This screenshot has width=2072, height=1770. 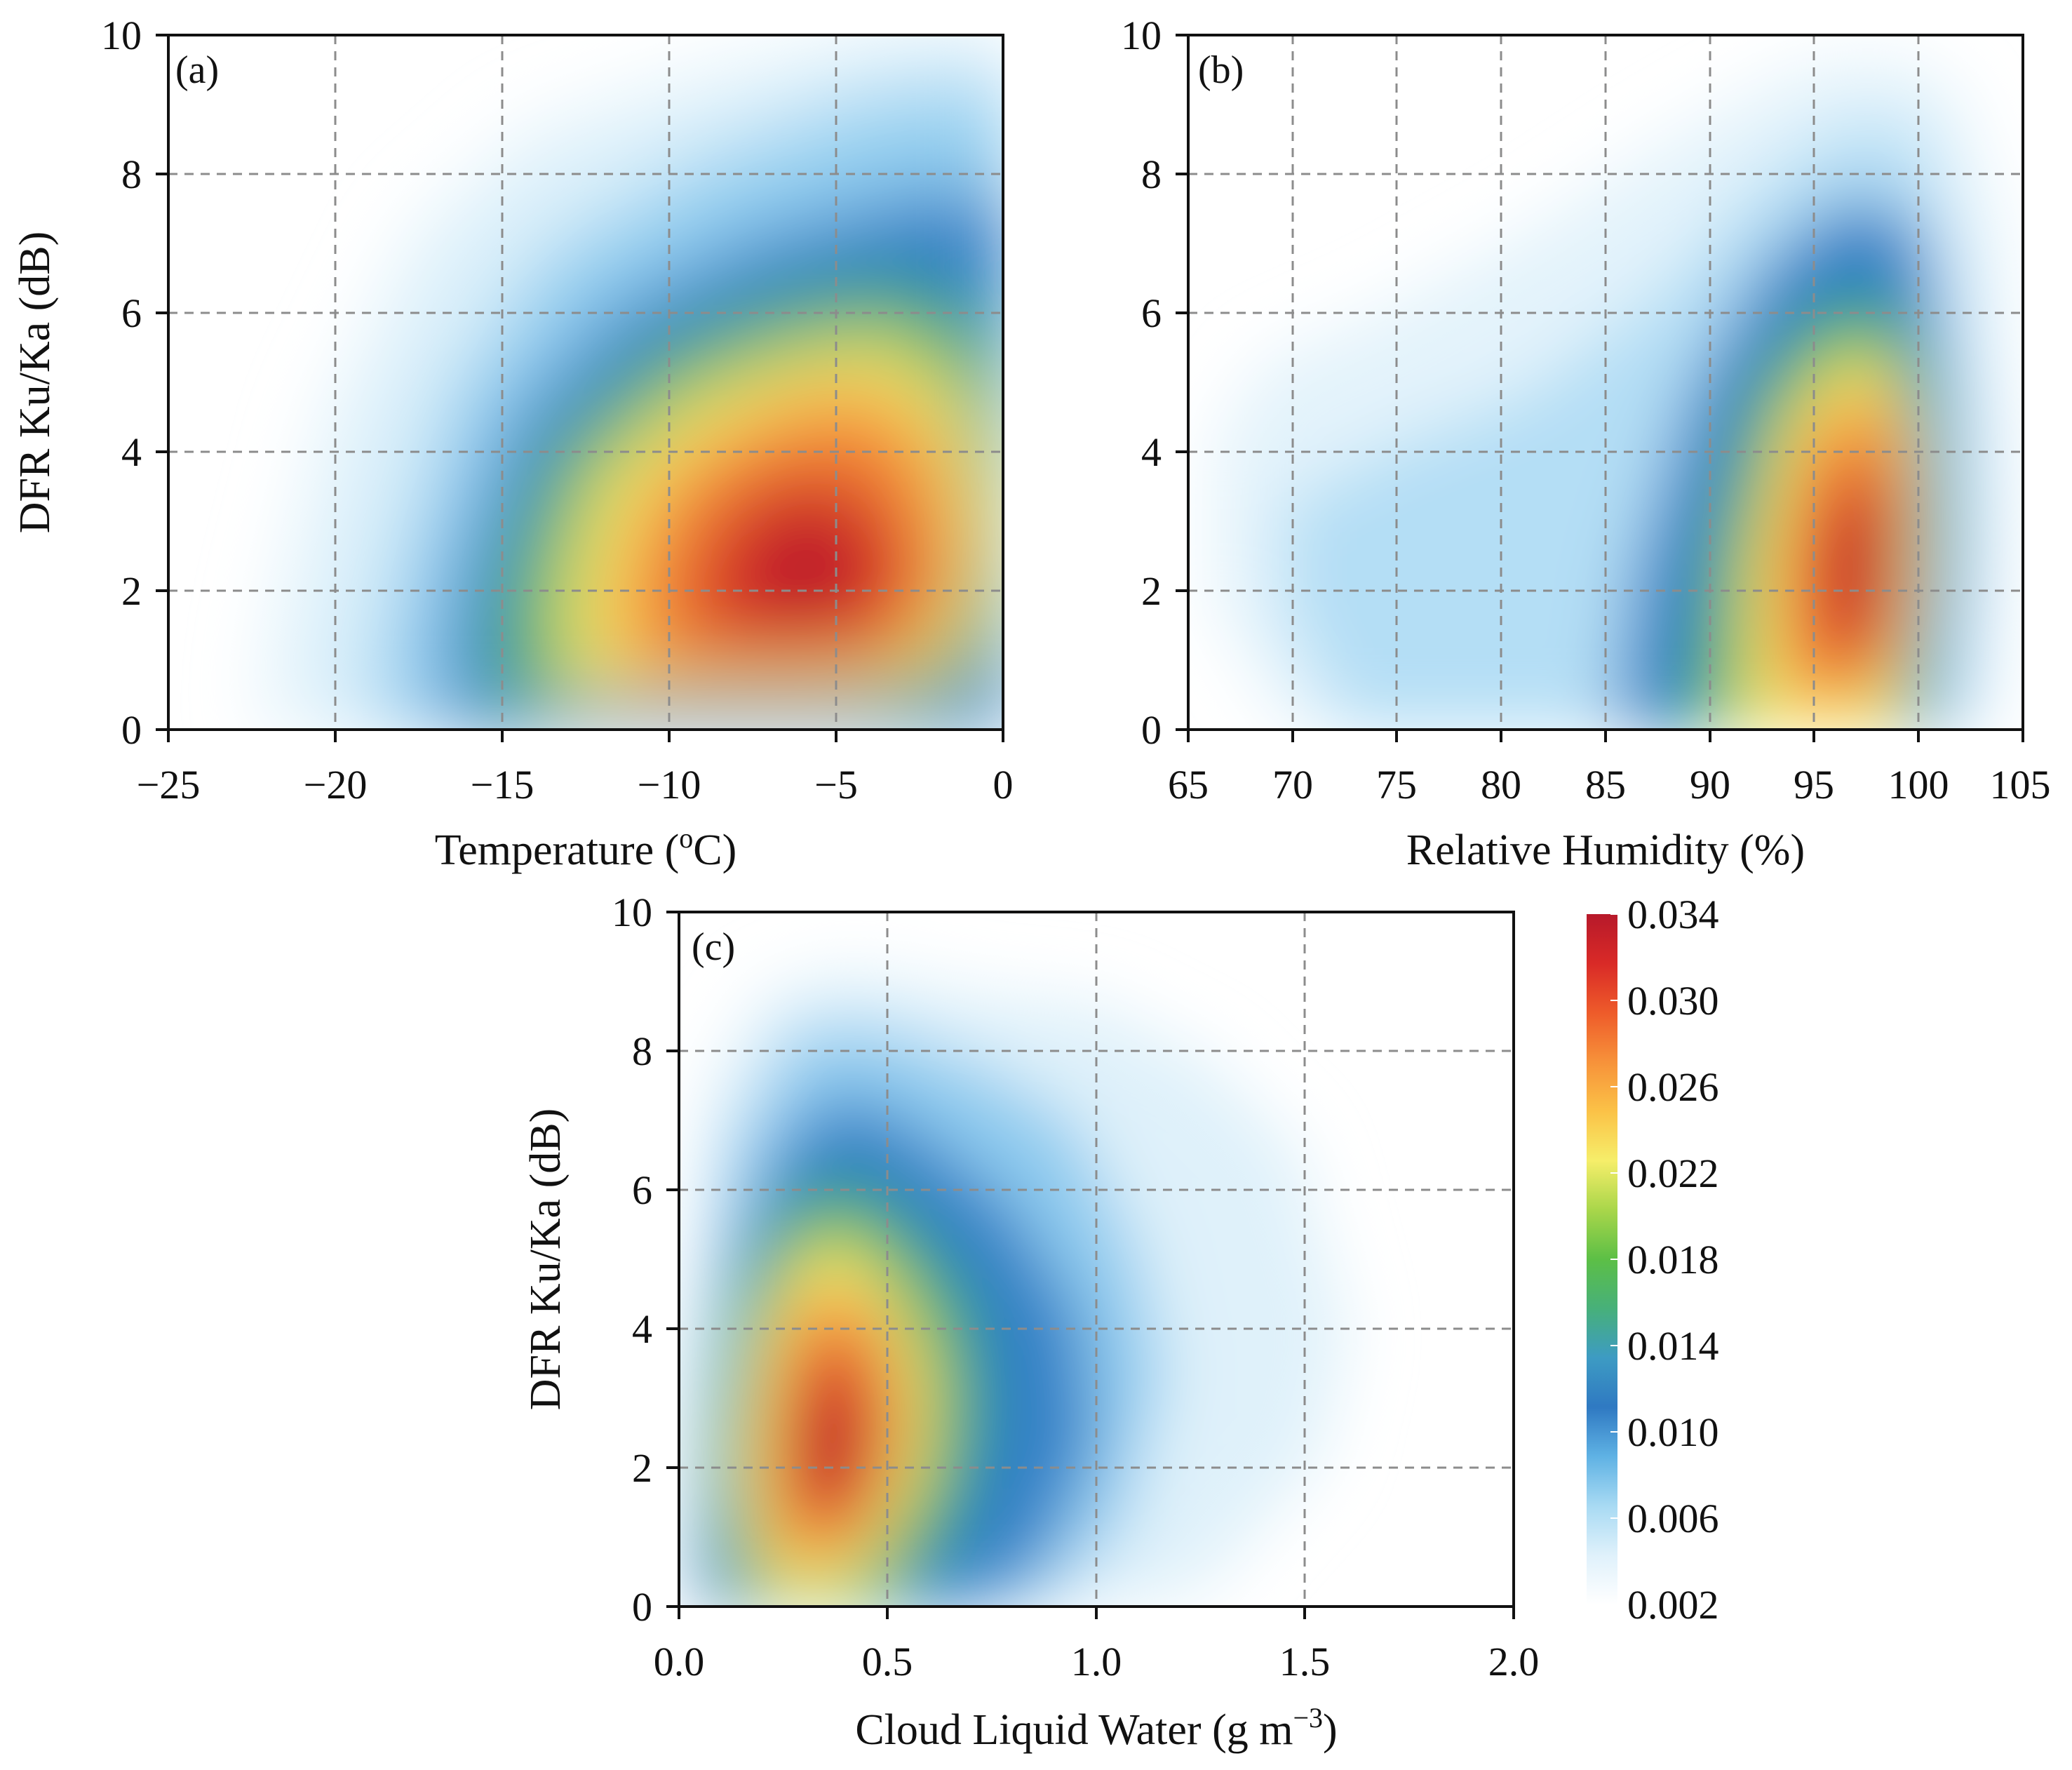 I want to click on colorbar-tick-label: 0.034, so click(x=1673, y=914).